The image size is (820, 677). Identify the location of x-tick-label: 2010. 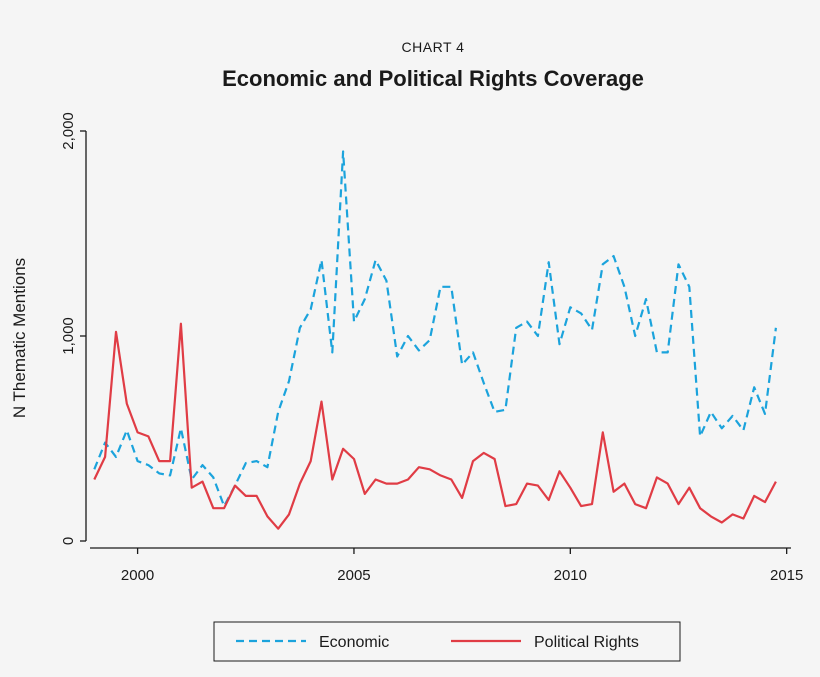
(570, 575).